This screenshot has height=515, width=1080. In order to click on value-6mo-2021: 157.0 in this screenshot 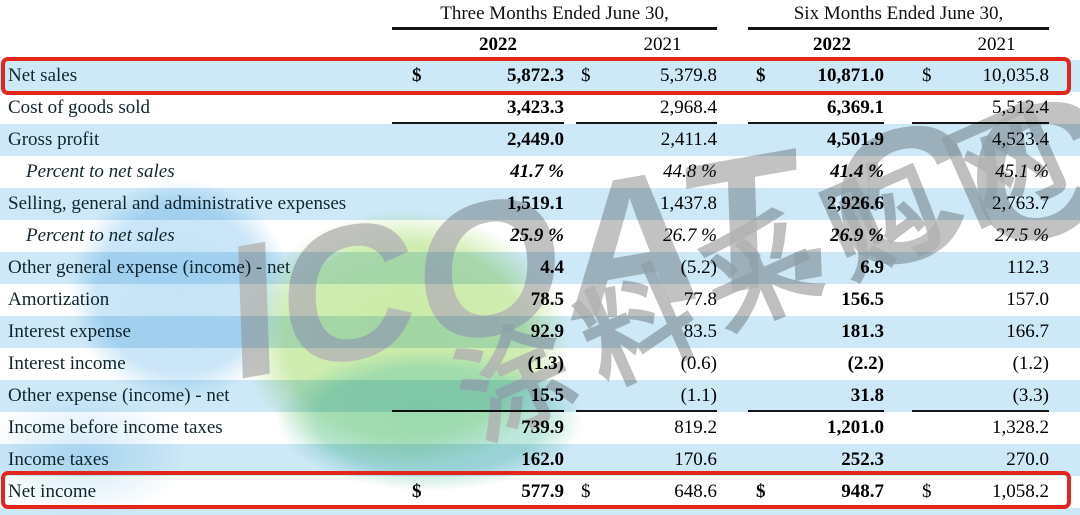, I will do `click(1027, 299)`.